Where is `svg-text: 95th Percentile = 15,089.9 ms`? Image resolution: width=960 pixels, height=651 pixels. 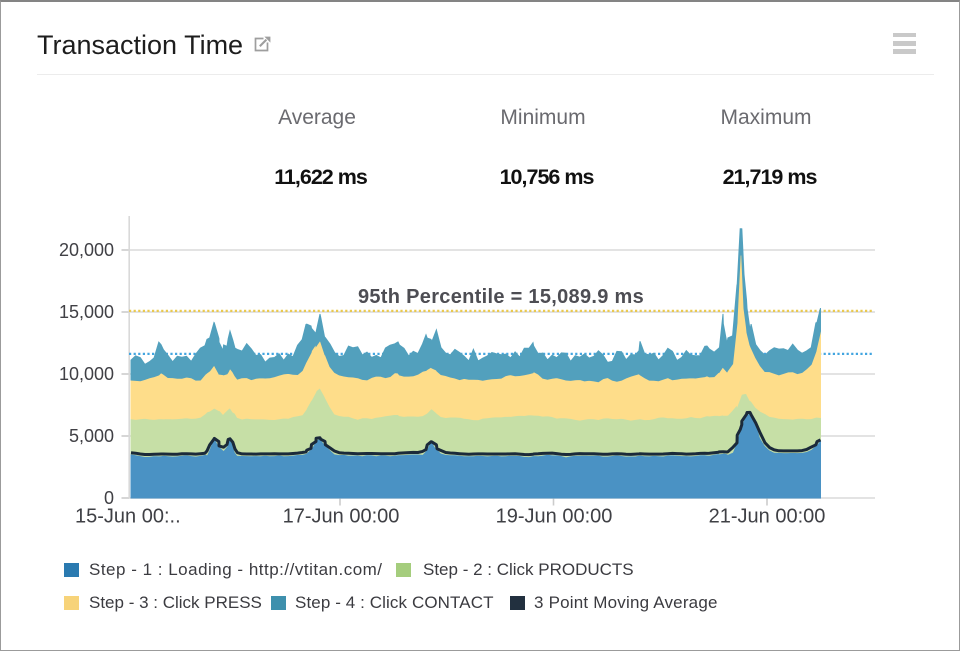
svg-text: 95th Percentile = 15,089.9 ms is located at coordinates (501, 297).